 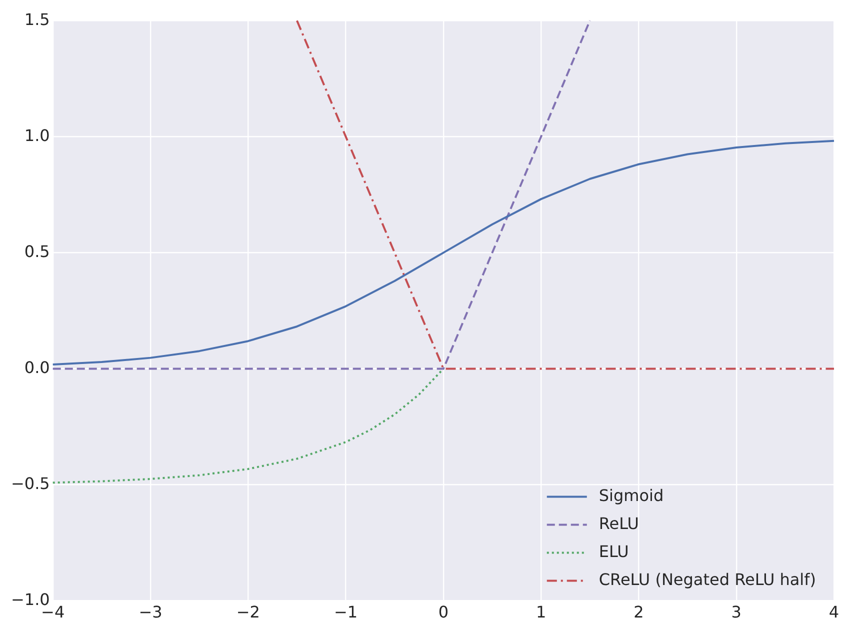 What do you see at coordinates (346, 612) in the screenshot?
I see `x-tick-label: −1` at bounding box center [346, 612].